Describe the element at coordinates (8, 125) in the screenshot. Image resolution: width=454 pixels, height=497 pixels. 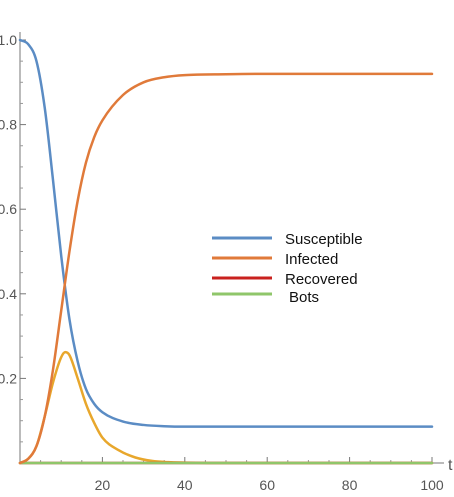
I see `y-tick-label: 0.8` at that location.